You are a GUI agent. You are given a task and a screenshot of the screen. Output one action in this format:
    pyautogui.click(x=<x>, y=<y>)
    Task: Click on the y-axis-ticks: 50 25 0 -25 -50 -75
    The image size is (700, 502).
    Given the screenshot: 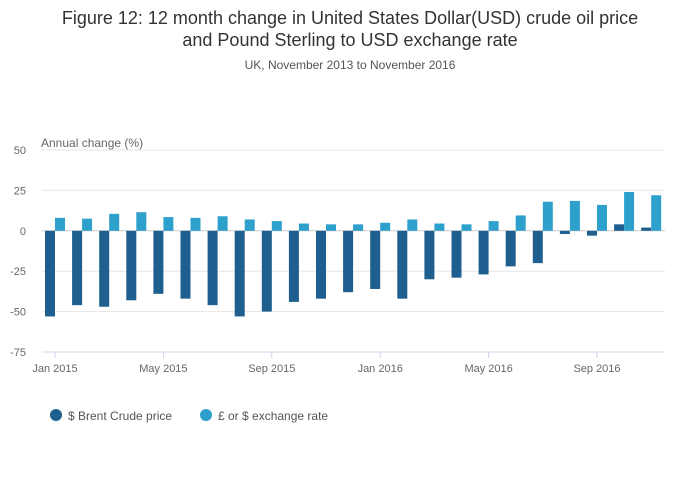 What is the action you would take?
    pyautogui.click(x=18, y=252)
    